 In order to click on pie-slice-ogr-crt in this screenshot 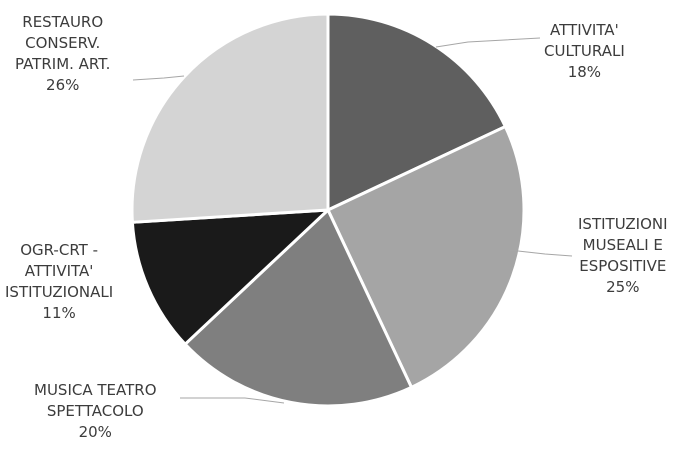, I will do `click(230, 277)`.